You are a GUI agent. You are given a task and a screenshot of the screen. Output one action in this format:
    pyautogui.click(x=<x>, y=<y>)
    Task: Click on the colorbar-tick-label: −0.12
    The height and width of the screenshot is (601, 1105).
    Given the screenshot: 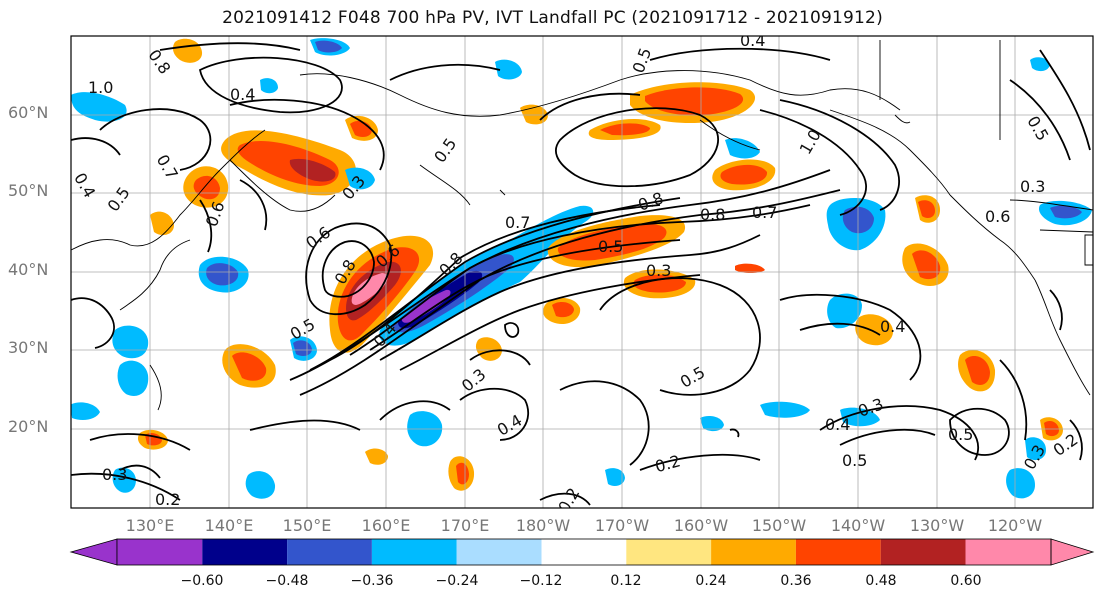 What is the action you would take?
    pyautogui.click(x=541, y=581)
    